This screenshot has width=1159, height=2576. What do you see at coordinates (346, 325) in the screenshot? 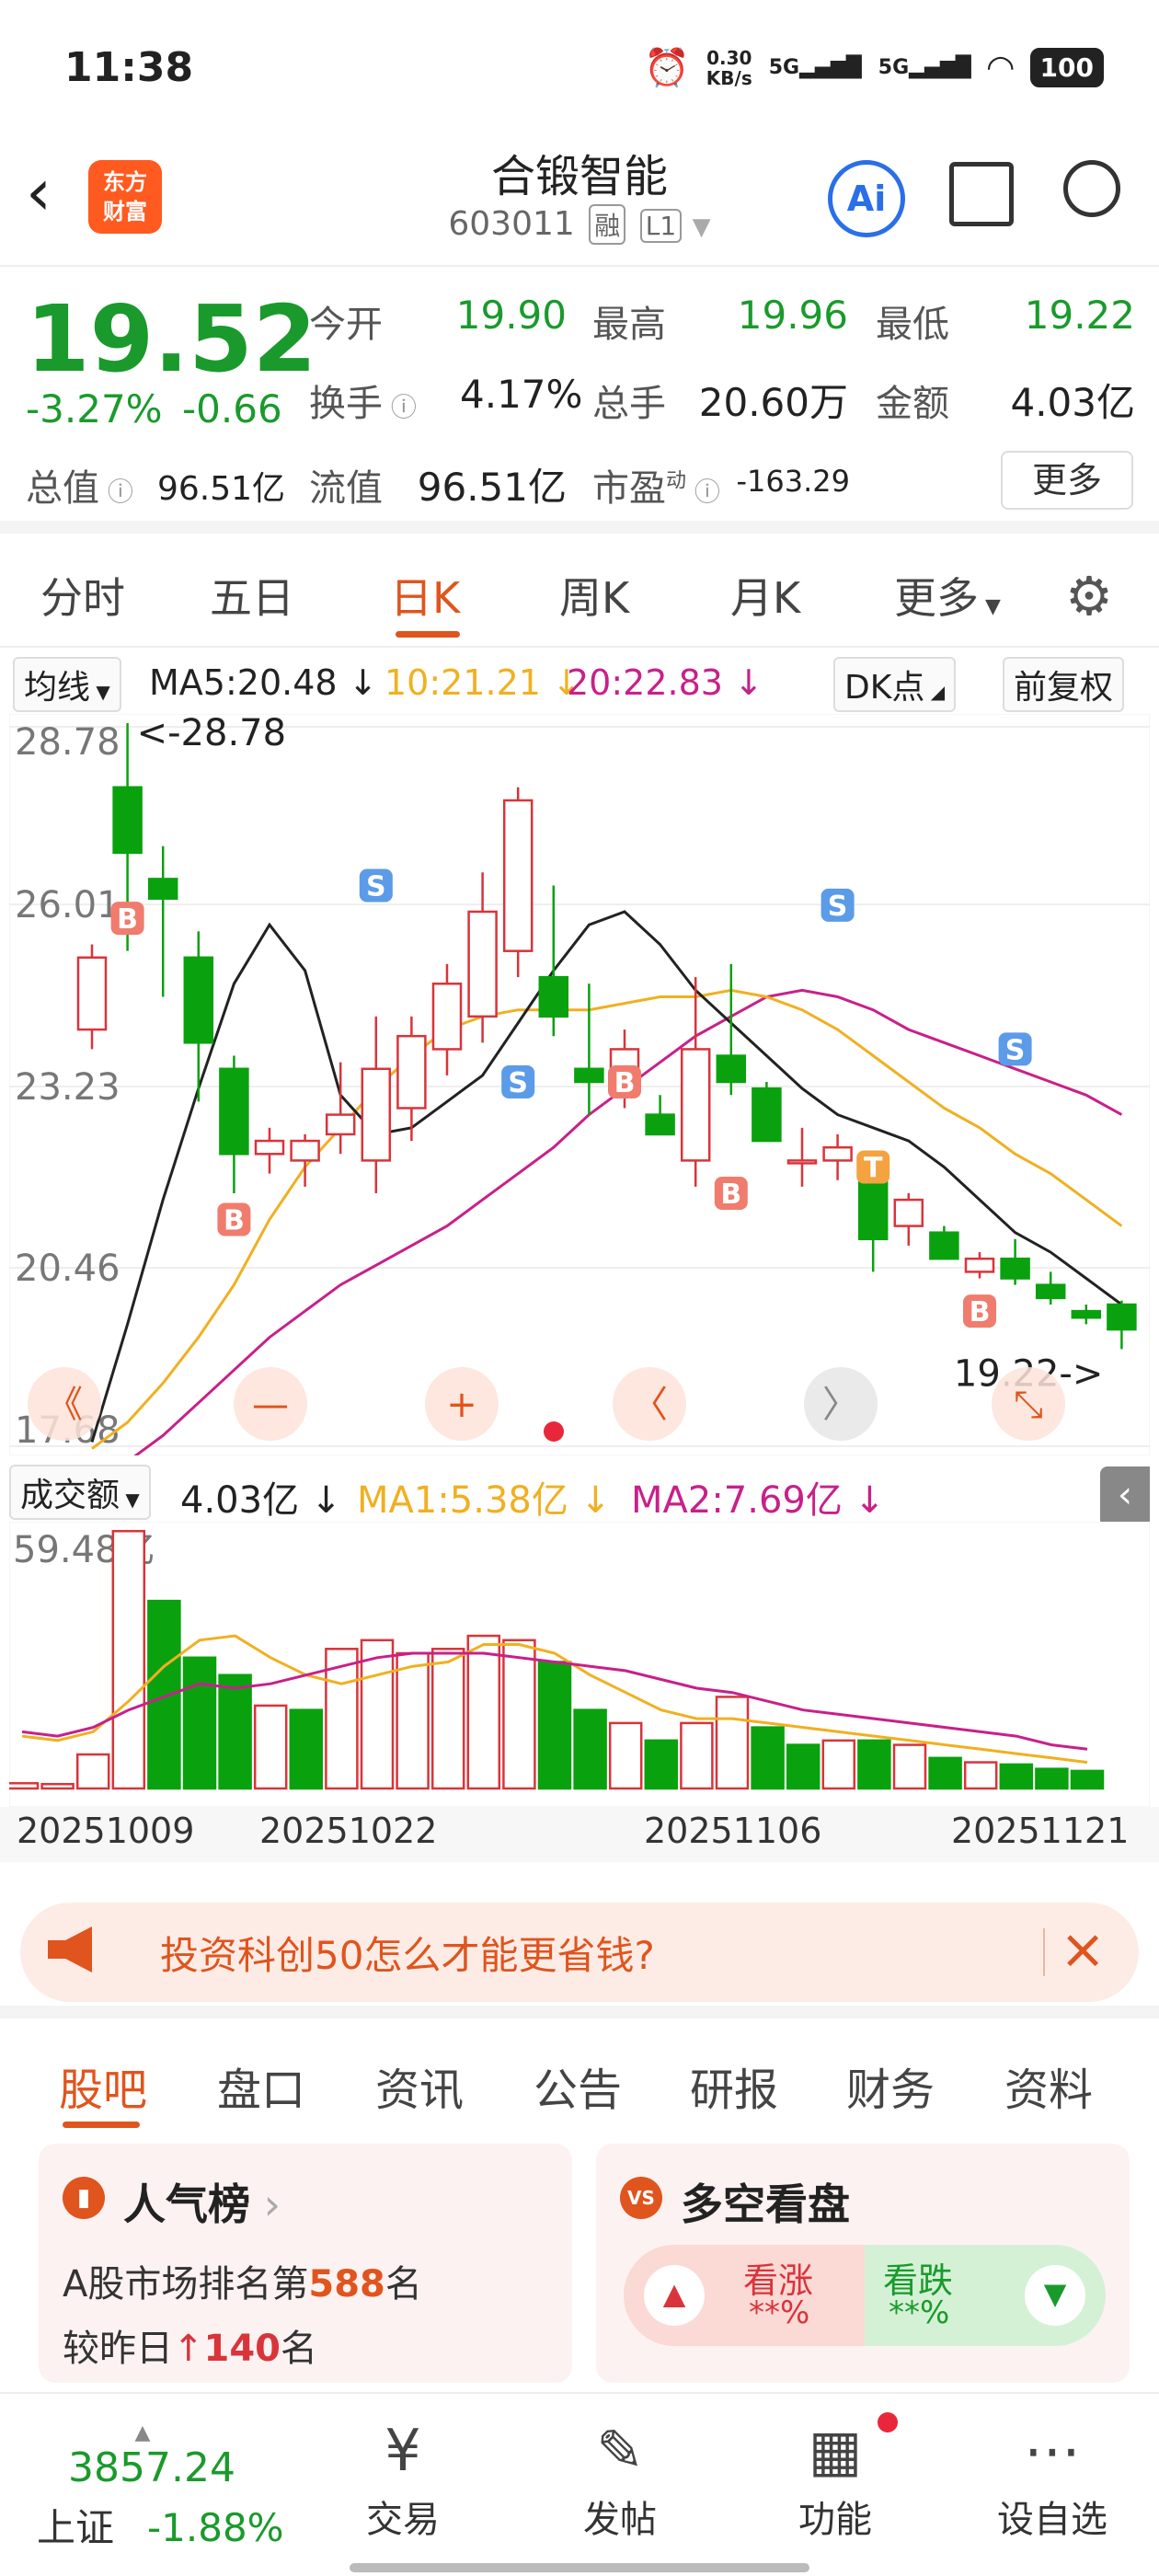
I see `open-label: 今开` at bounding box center [346, 325].